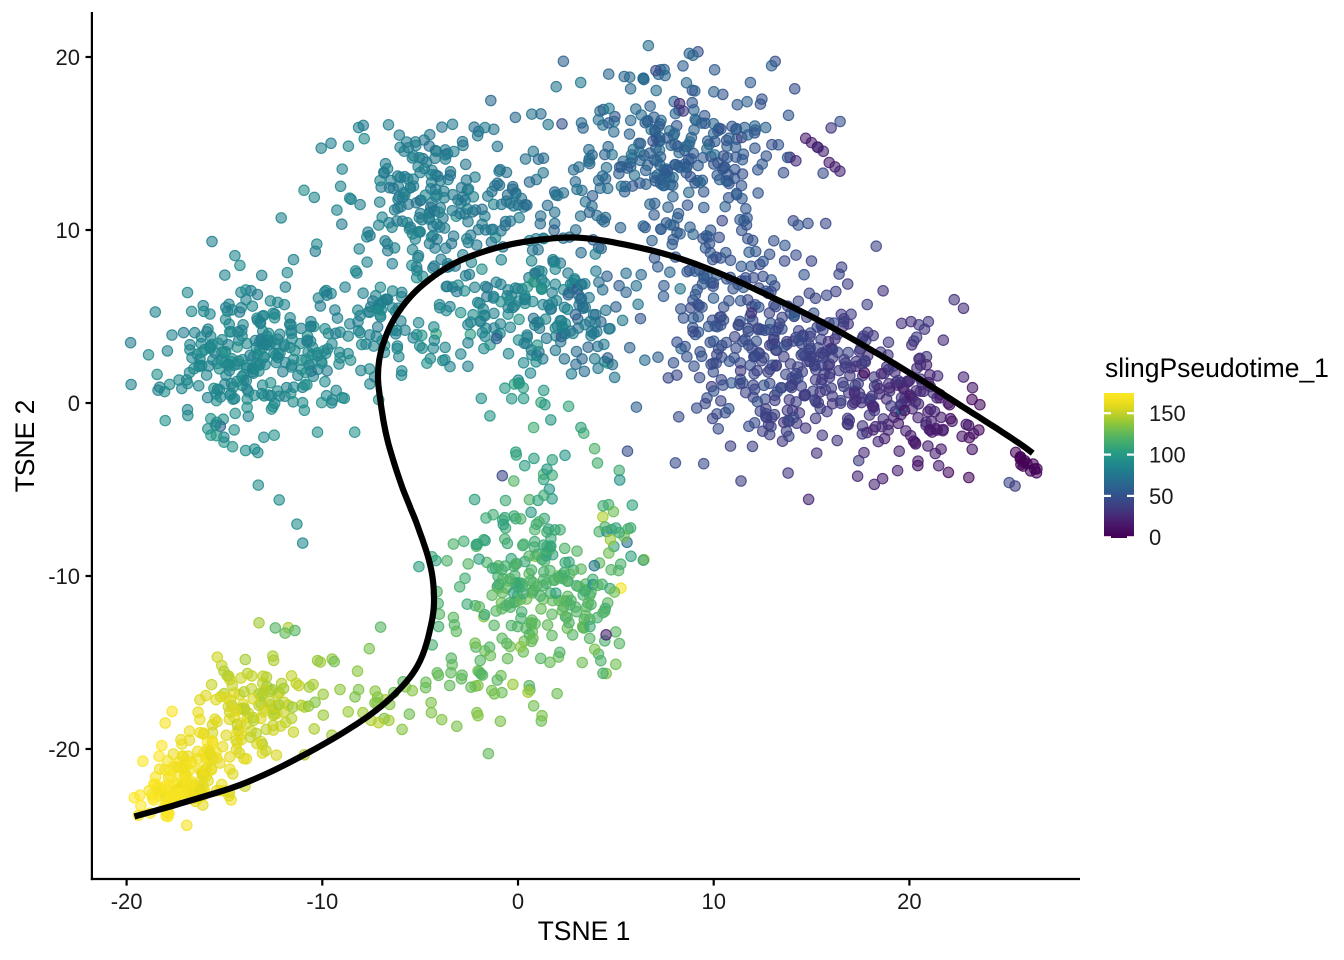  I want to click on svg-text: 50, so click(1161, 496).